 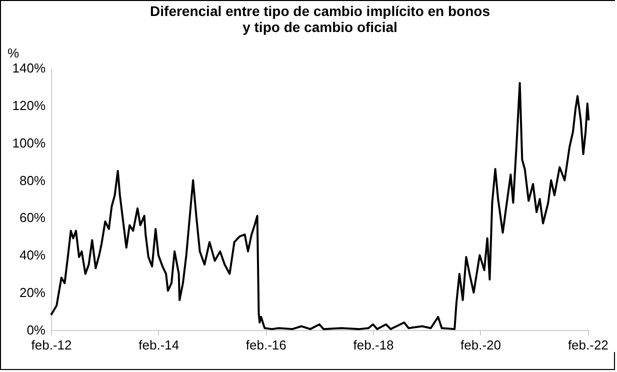 What do you see at coordinates (32, 218) in the screenshot?
I see `y-tick-label: 60%` at bounding box center [32, 218].